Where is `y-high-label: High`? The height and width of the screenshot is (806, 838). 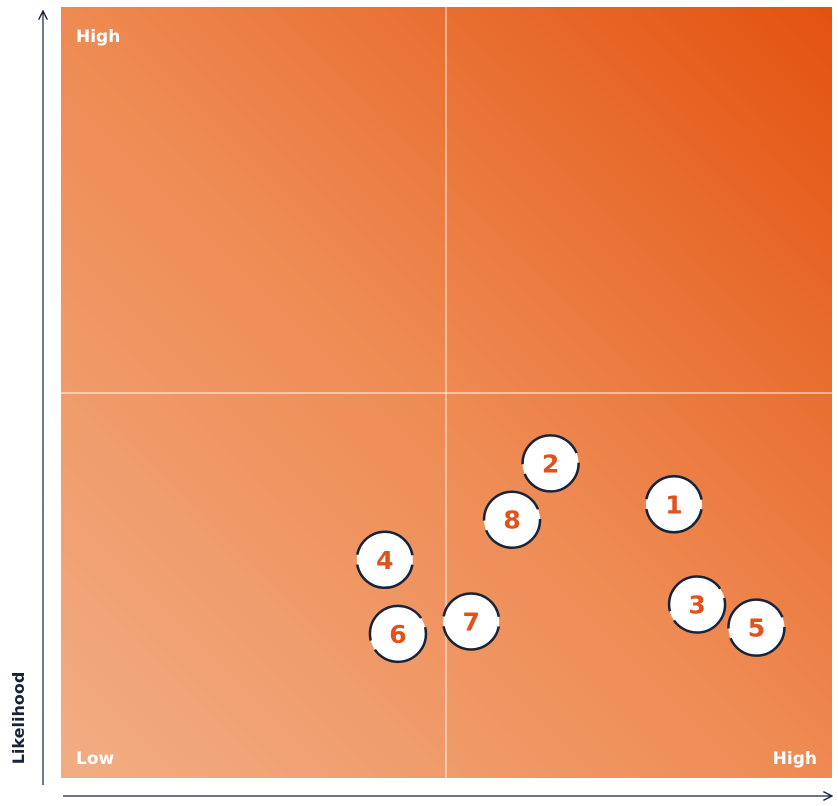 y-high-label: High is located at coordinates (98, 37).